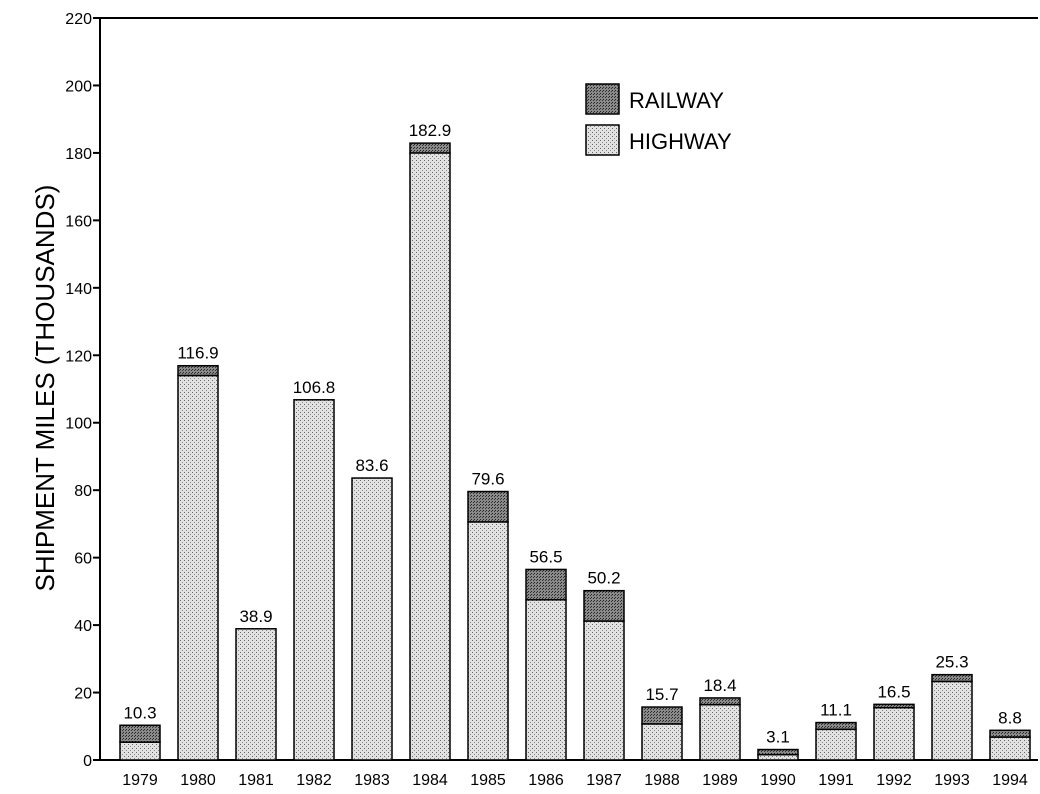  I want to click on x-tick-label: 1989, so click(720, 780).